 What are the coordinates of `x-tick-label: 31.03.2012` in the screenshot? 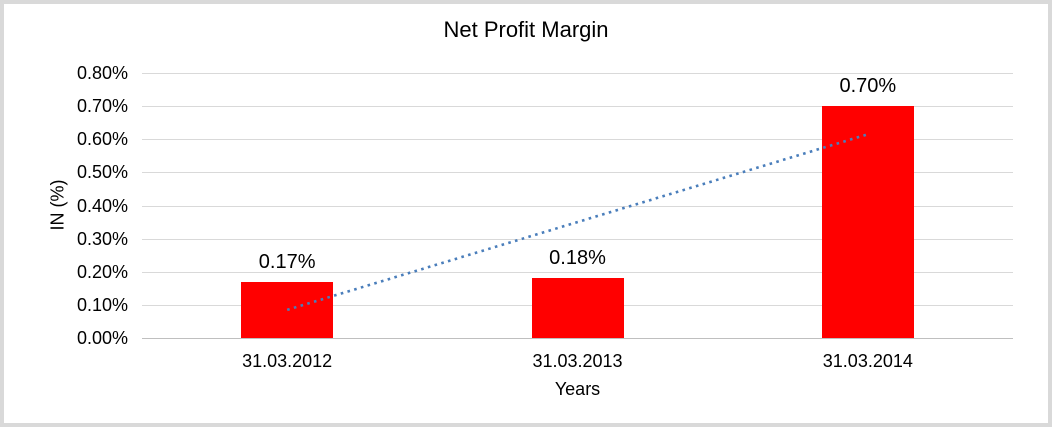 It's located at (287, 361).